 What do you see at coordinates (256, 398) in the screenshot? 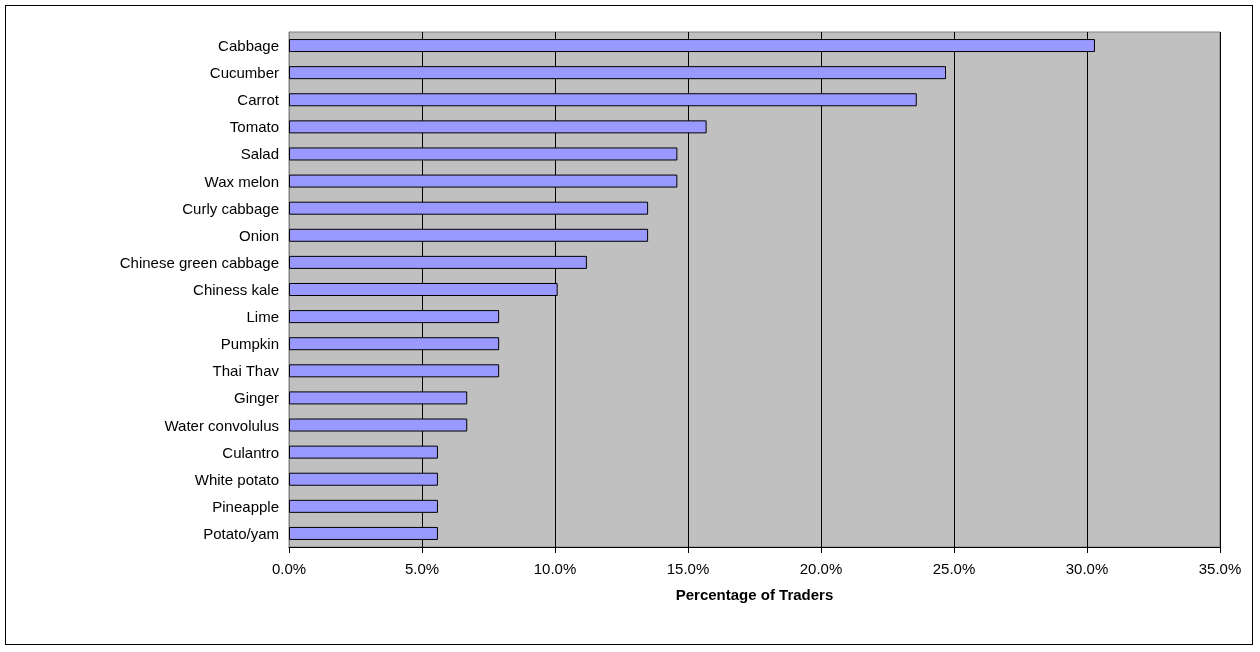
I see `y-tick-label: Ginger` at bounding box center [256, 398].